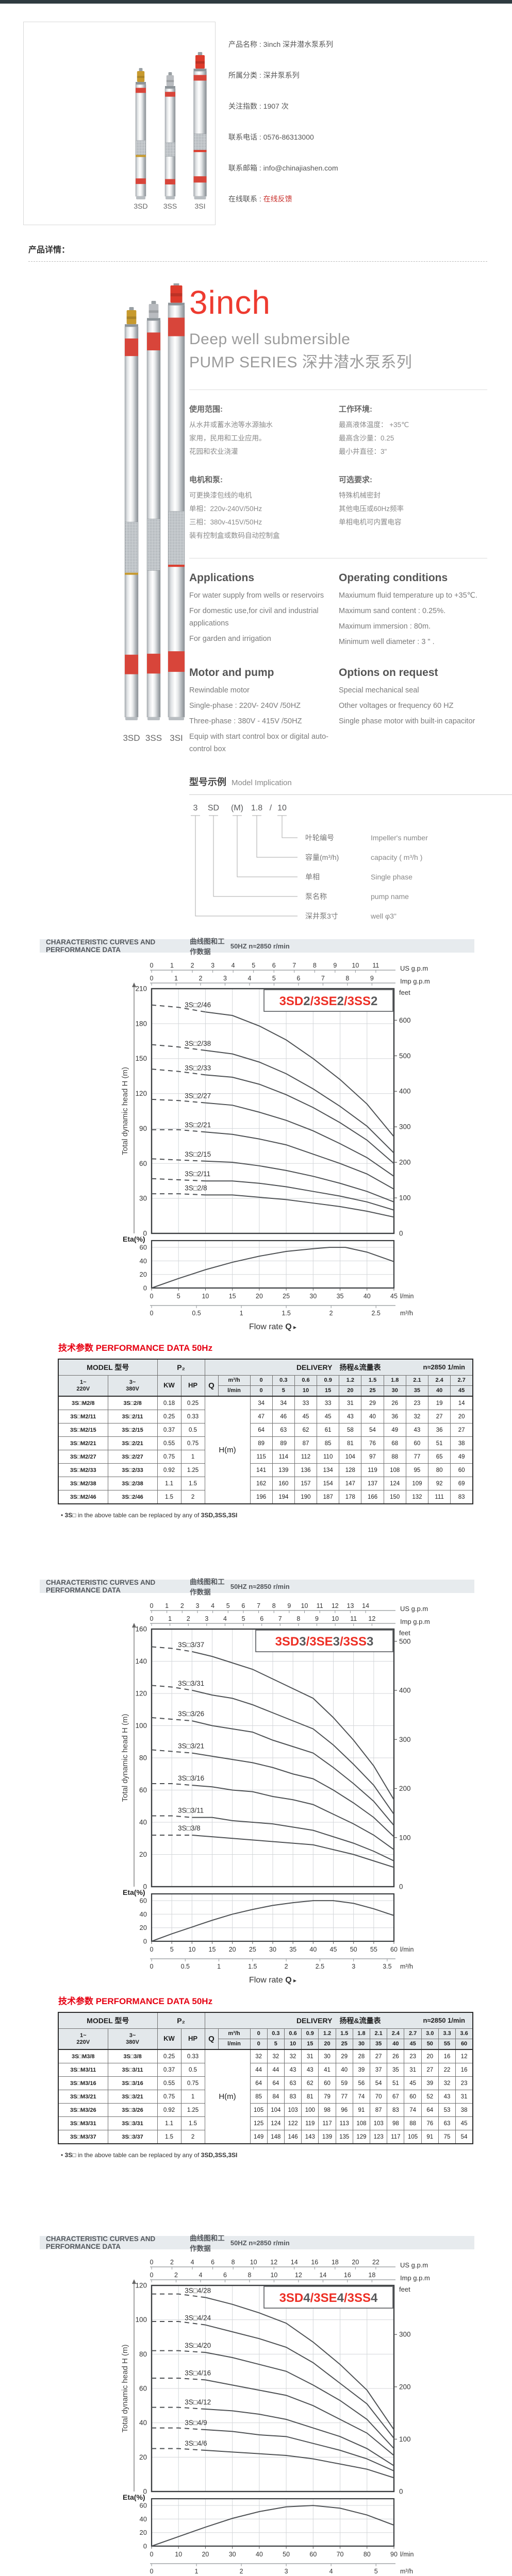 The height and width of the screenshot is (2576, 512). Describe the element at coordinates (353, 1618) in the screenshot. I see `svg-text: 11` at that location.